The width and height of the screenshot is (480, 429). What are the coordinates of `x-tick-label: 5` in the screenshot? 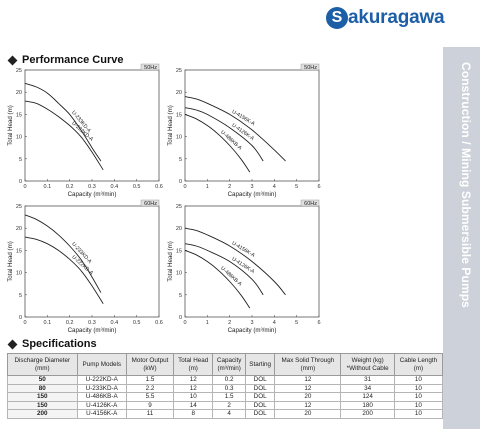 It's located at (296, 187).